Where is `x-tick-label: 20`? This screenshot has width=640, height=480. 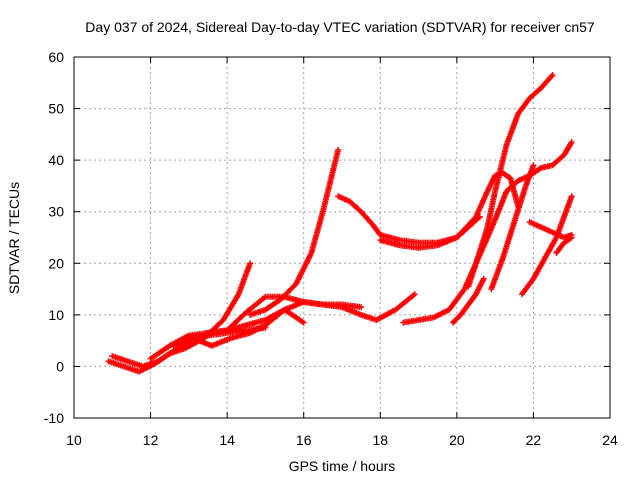
x-tick-label: 20 is located at coordinates (457, 440).